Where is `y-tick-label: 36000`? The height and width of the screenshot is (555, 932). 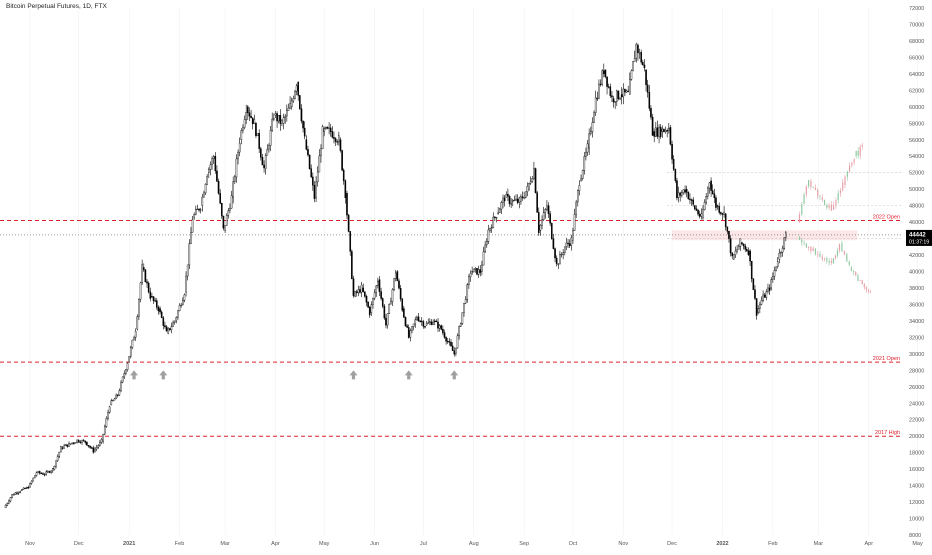
y-tick-label: 36000 is located at coordinates (916, 305).